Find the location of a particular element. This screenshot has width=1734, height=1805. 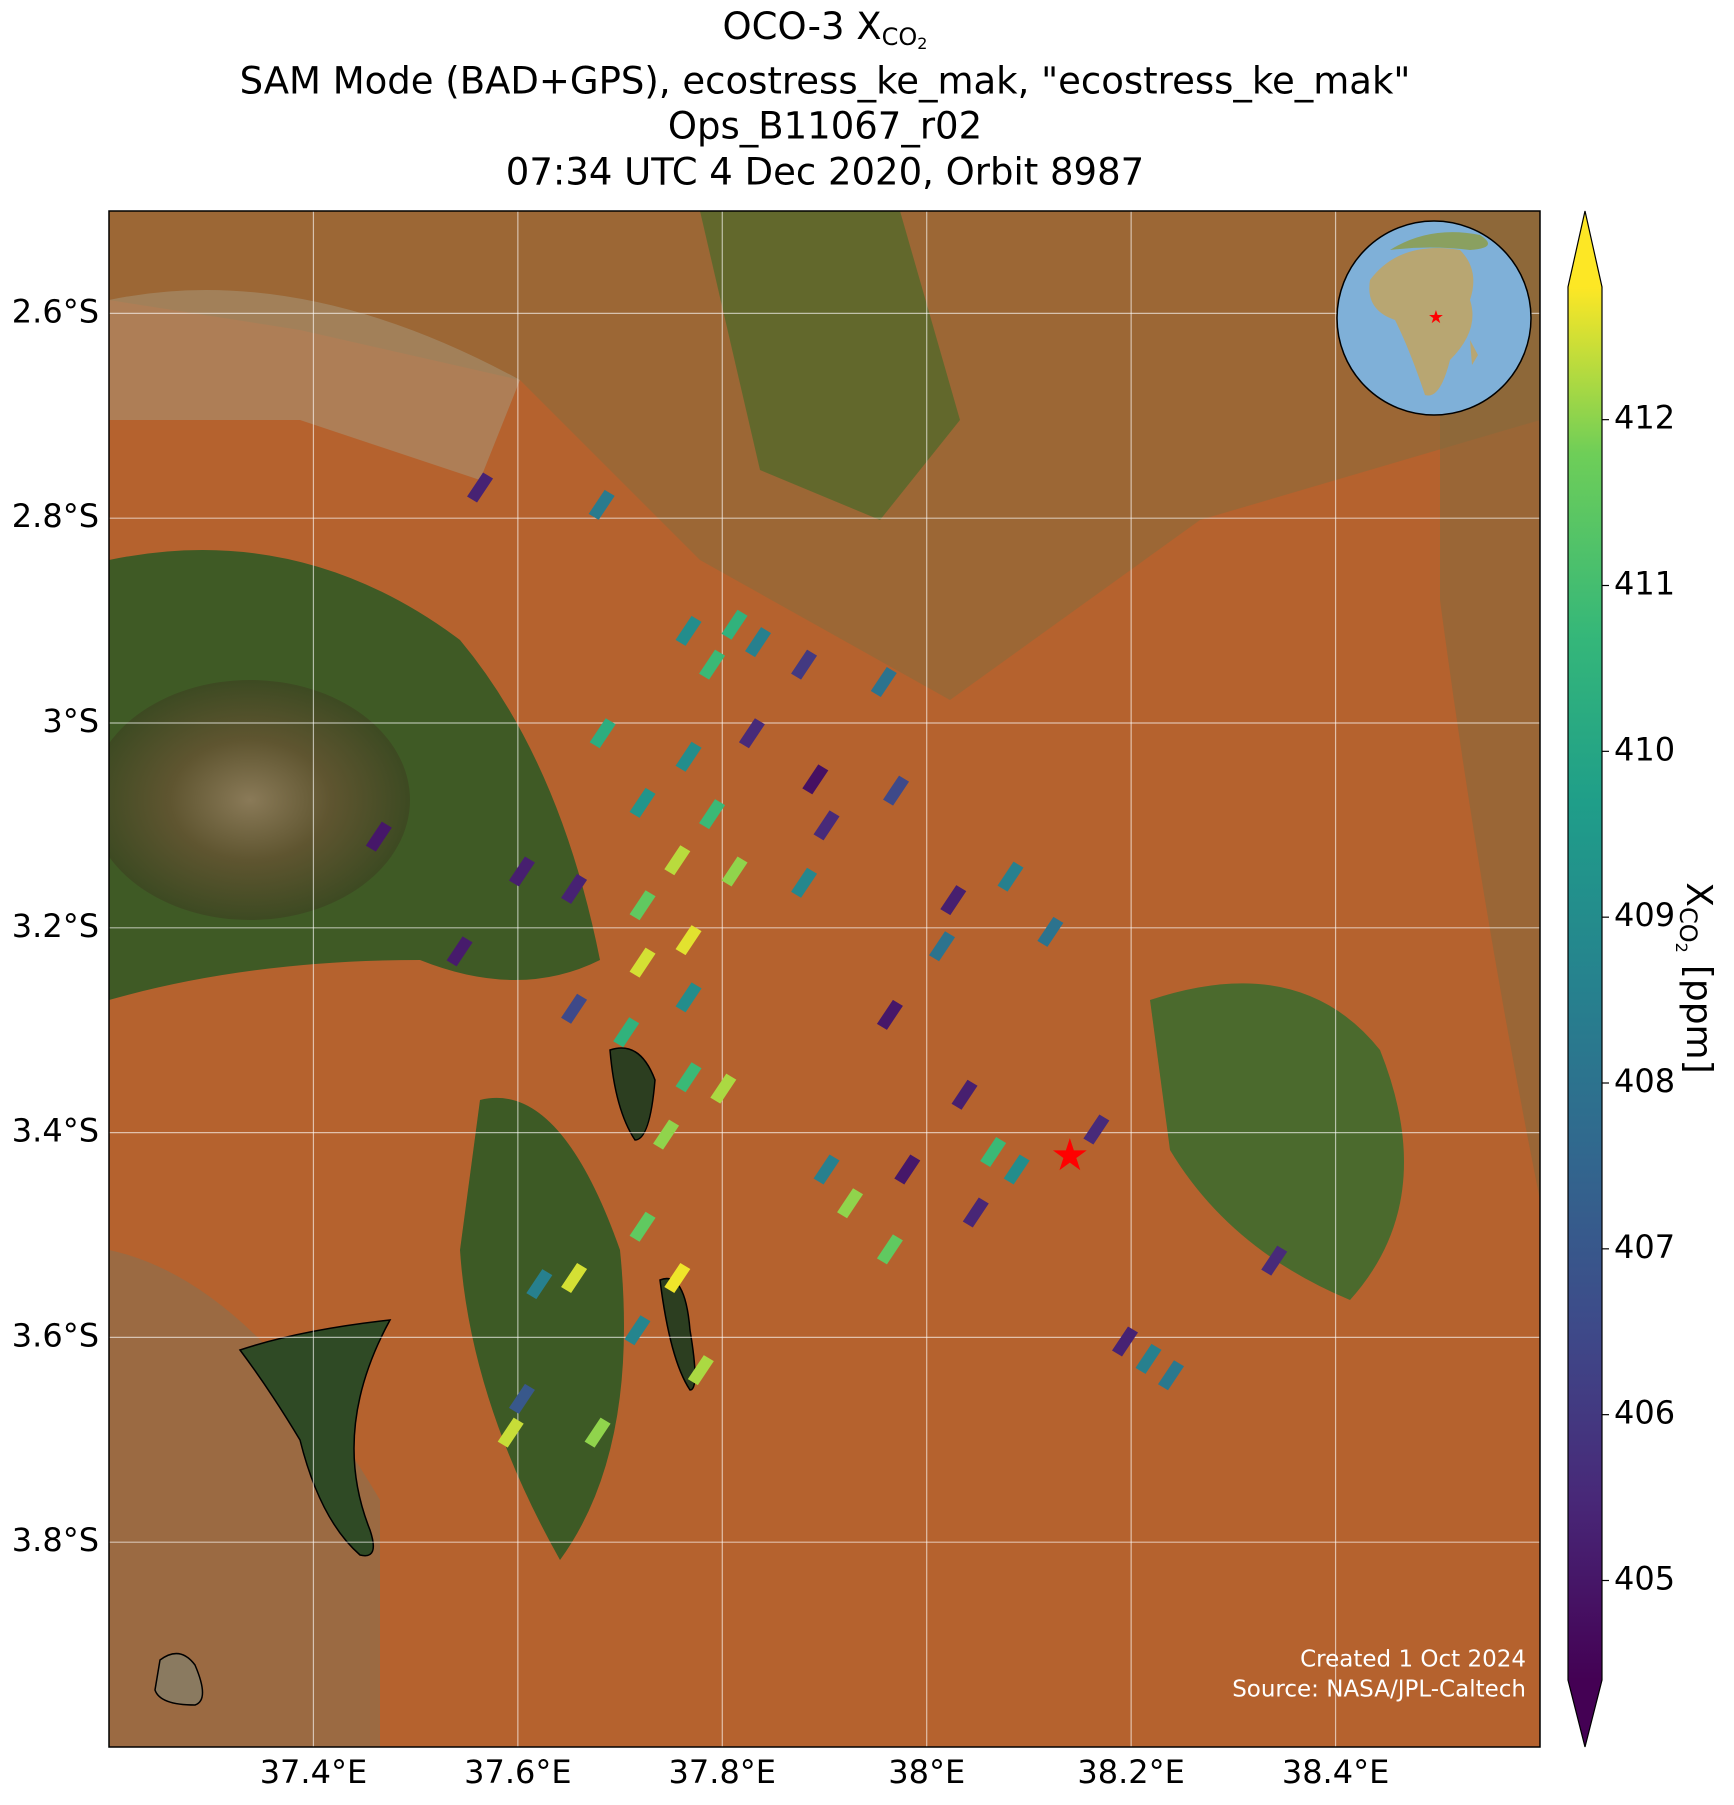

x-tick-label: 38.2°E is located at coordinates (1130, 1772).